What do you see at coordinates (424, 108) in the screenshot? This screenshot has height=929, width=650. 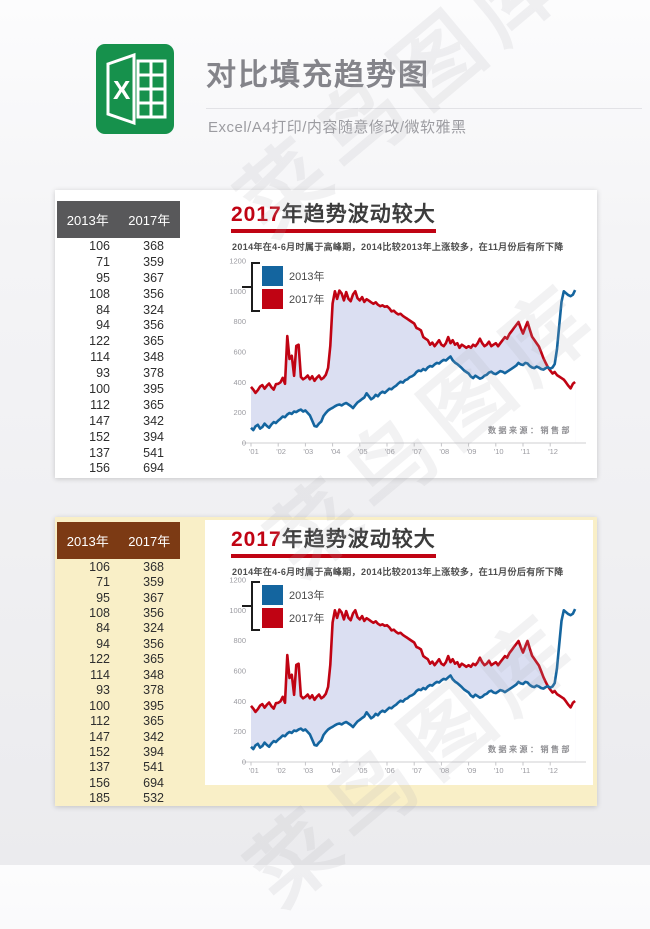 I see `header-divider` at bounding box center [424, 108].